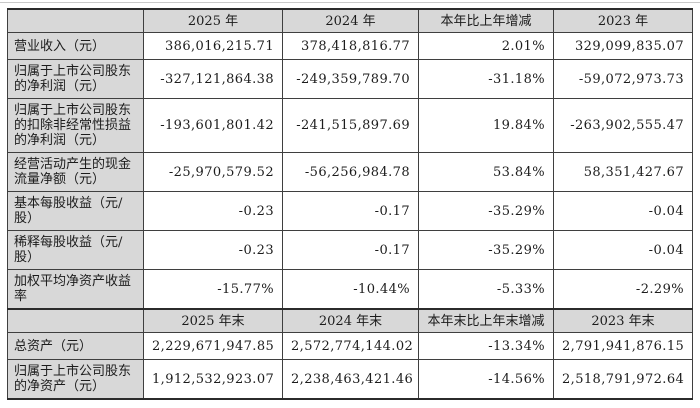  What do you see at coordinates (213, 125) in the screenshot?
I see `value-cell: -193,601,801.42` at bounding box center [213, 125].